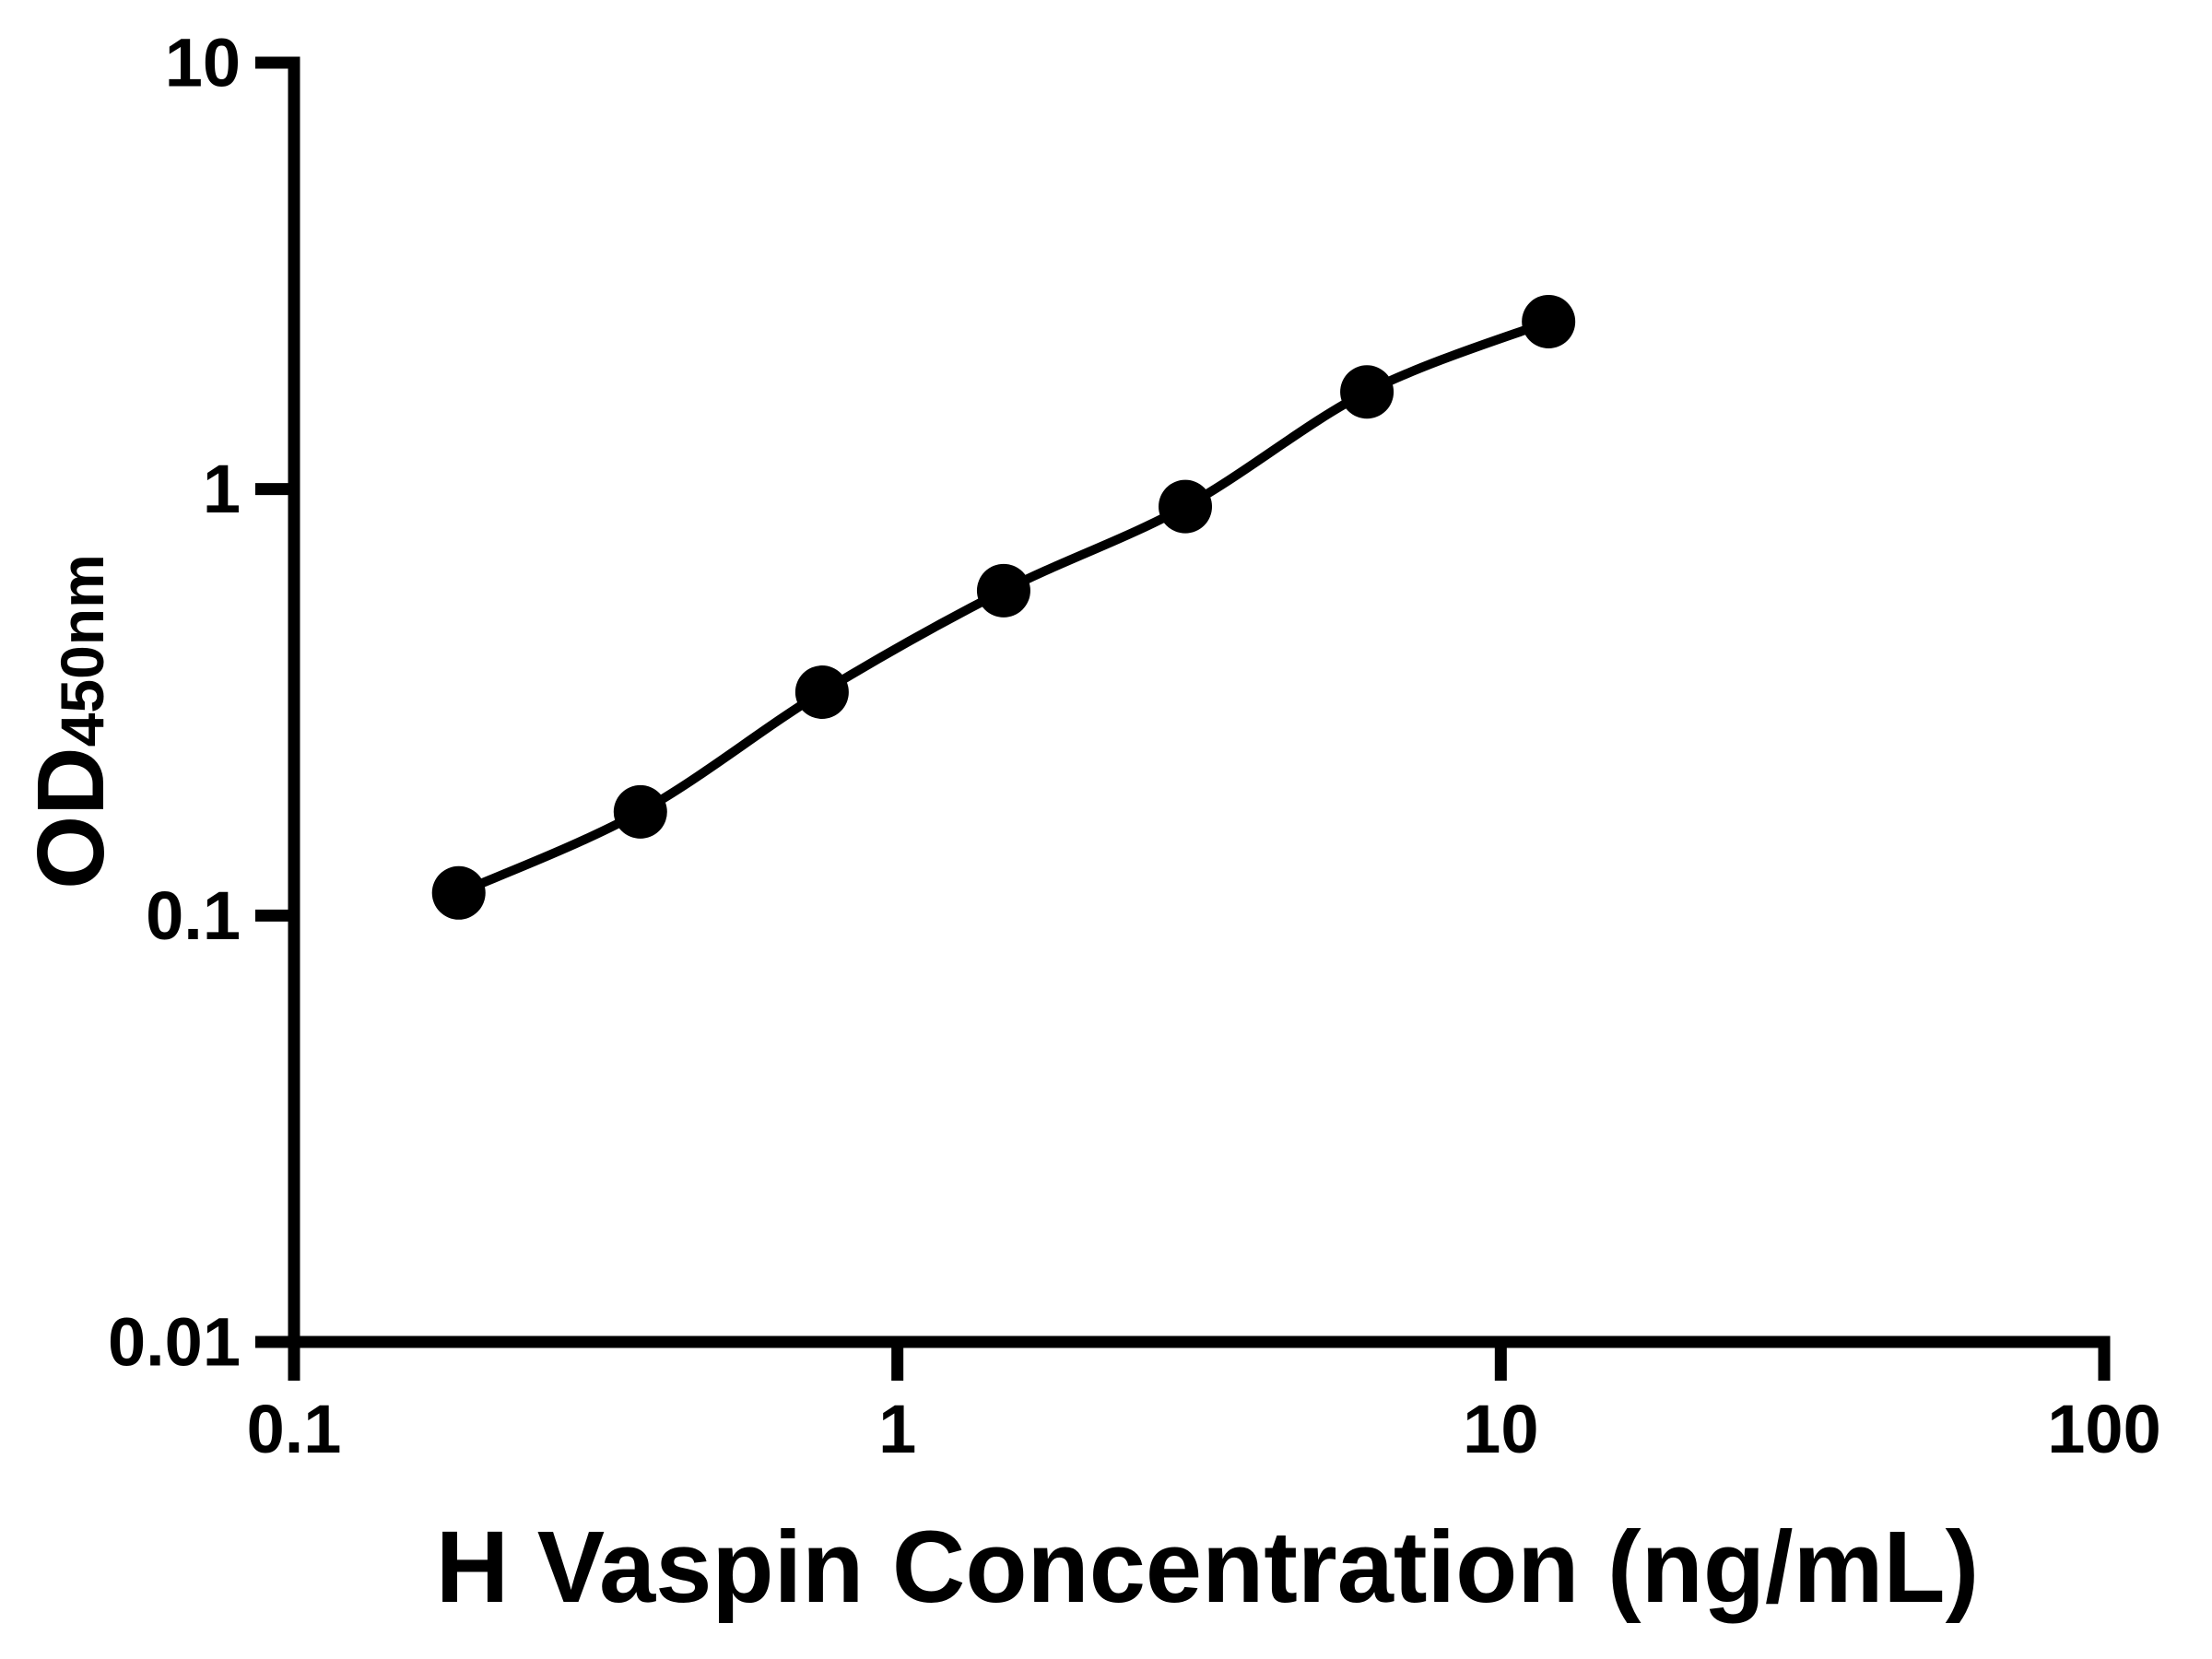 This screenshot has height=1659, width=2212. Describe the element at coordinates (1500, 1429) in the screenshot. I see `x-tick-label: 10` at that location.